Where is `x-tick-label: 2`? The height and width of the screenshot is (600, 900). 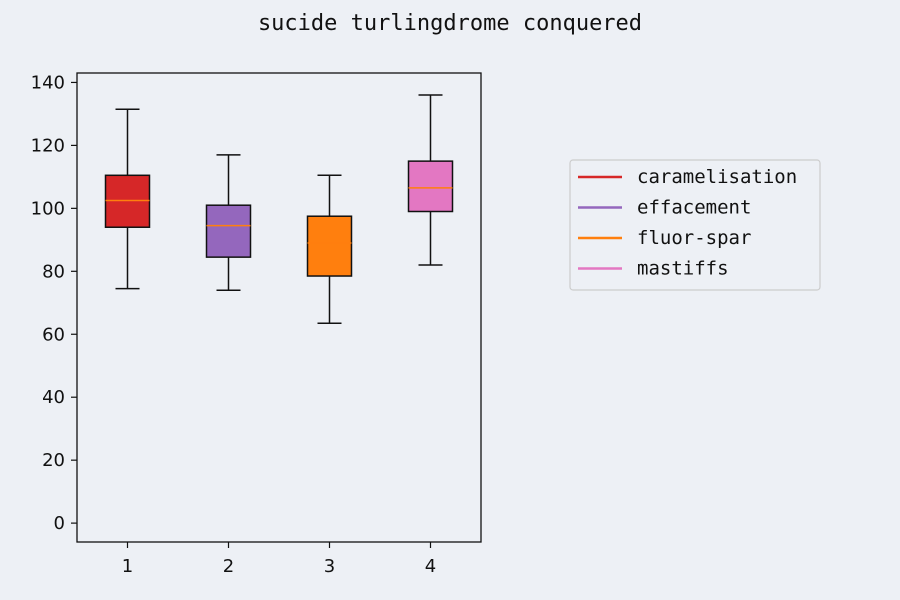 x-tick-label: 2 is located at coordinates (228, 566).